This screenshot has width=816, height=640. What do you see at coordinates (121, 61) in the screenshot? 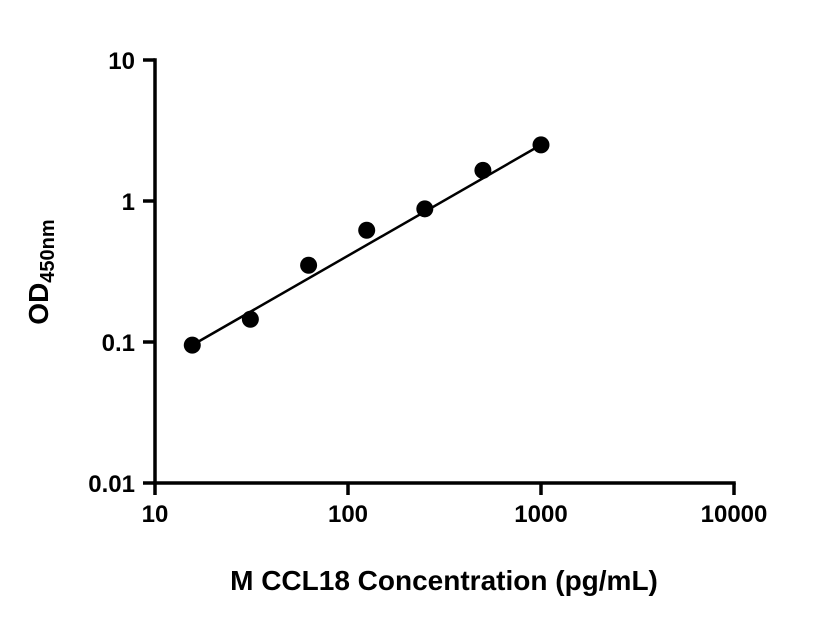
I see `y-axis-tick-label: 10` at bounding box center [121, 61].